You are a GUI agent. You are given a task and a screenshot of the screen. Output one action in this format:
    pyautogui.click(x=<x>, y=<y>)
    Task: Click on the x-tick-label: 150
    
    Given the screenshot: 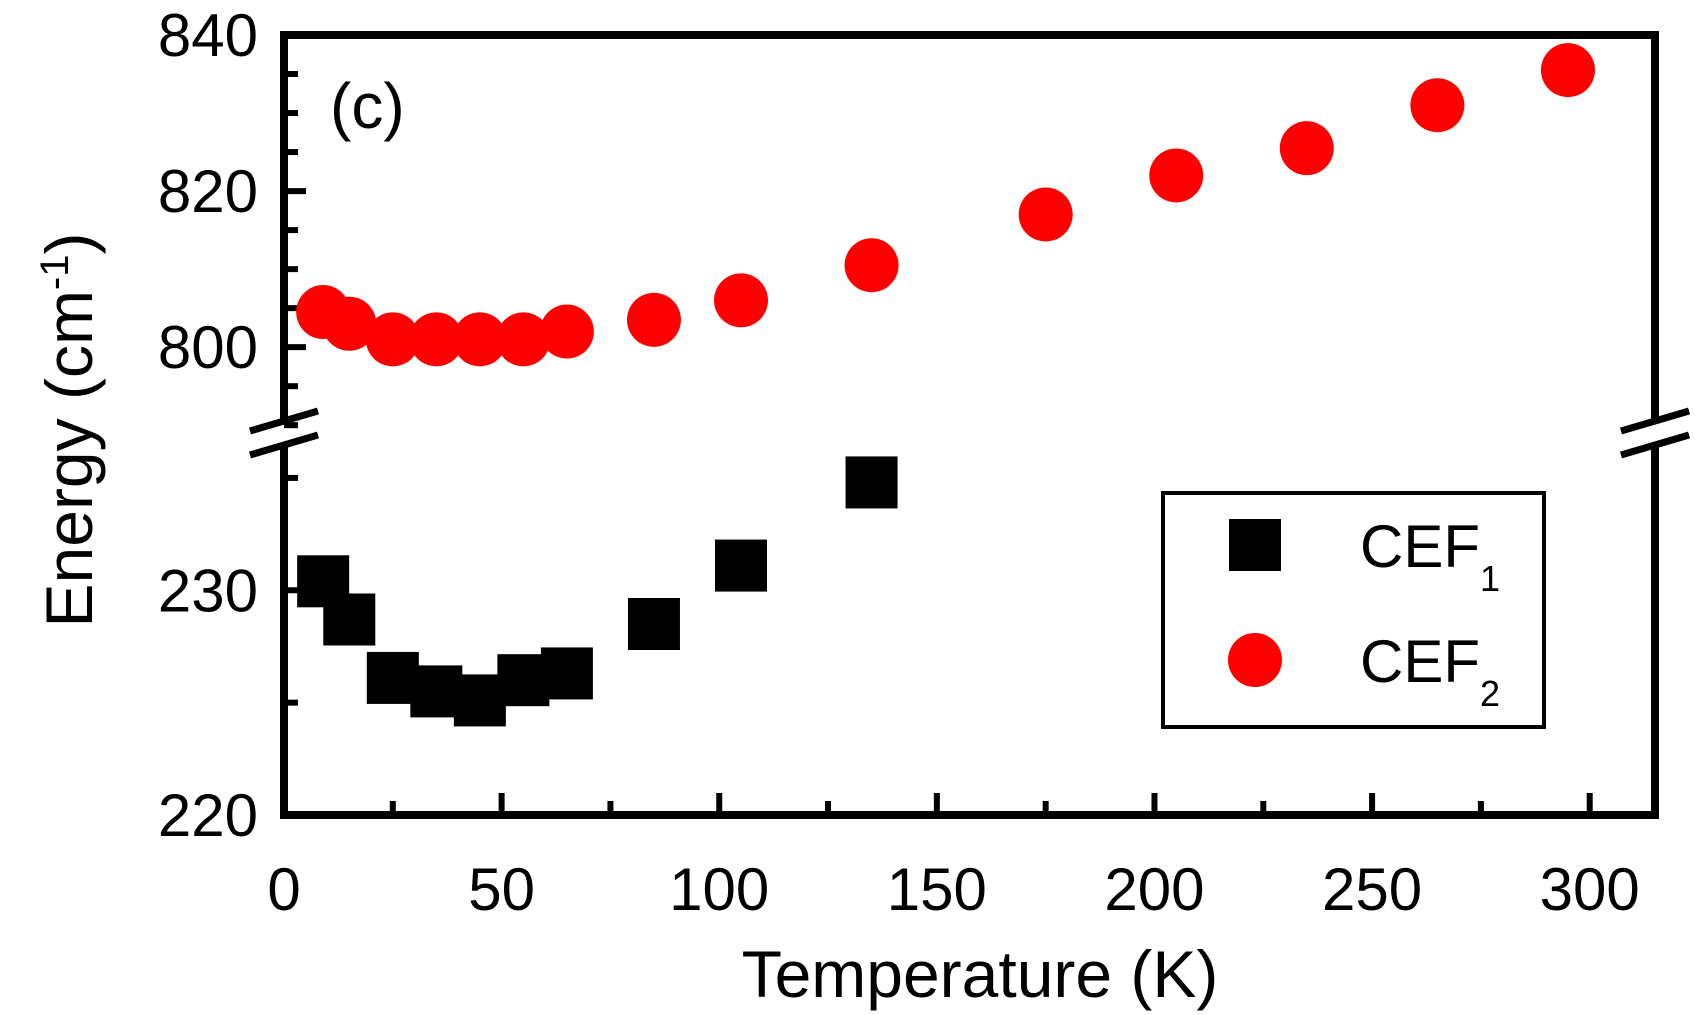 What is the action you would take?
    pyautogui.click(x=937, y=889)
    